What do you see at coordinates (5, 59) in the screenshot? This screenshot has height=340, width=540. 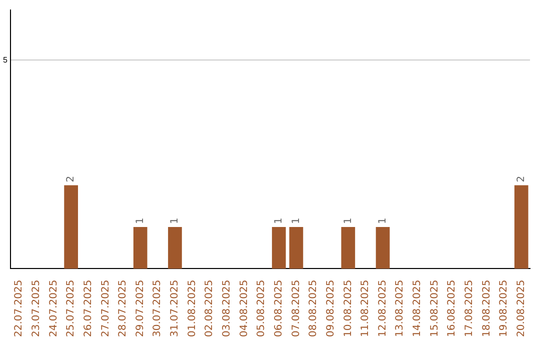 I see `y-tick-label: 5` at bounding box center [5, 59].